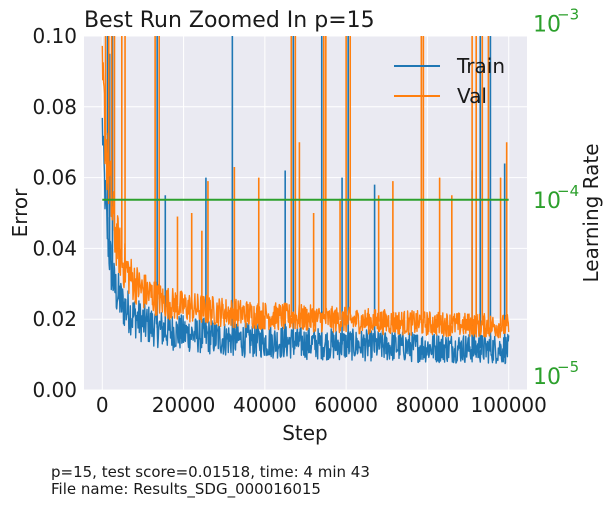 The height and width of the screenshot is (527, 612). I want to click on x-tick-label: 100000, so click(509, 405).